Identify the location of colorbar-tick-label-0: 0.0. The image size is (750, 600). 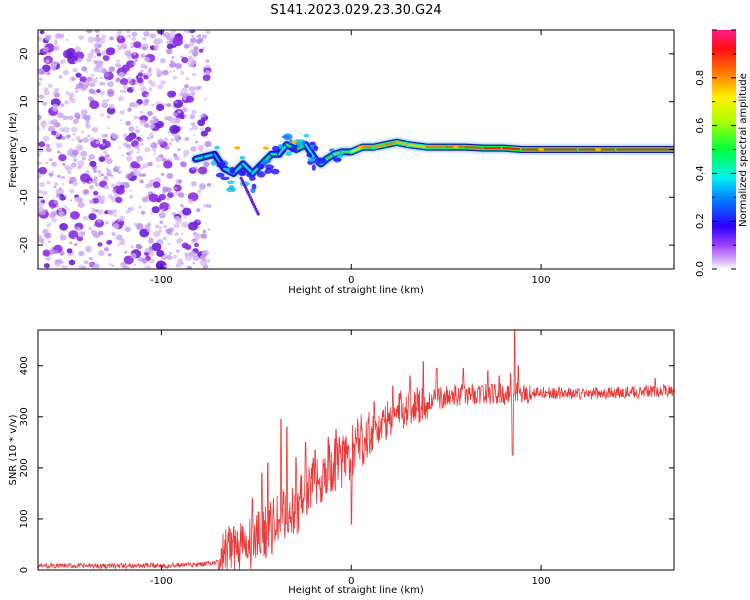
(700, 269).